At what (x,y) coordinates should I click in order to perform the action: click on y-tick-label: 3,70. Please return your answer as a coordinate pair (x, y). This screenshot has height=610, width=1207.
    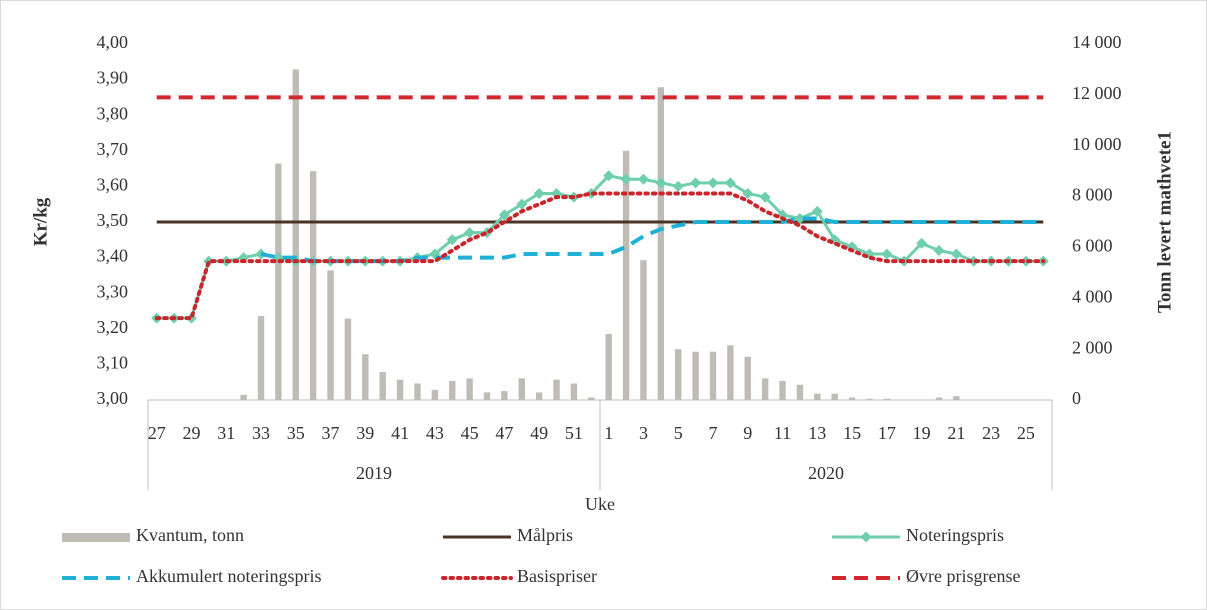
    Looking at the image, I should click on (113, 149).